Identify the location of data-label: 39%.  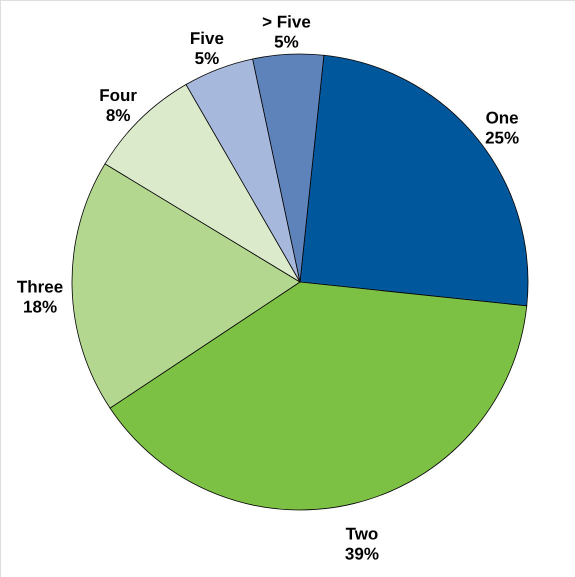
(361, 554).